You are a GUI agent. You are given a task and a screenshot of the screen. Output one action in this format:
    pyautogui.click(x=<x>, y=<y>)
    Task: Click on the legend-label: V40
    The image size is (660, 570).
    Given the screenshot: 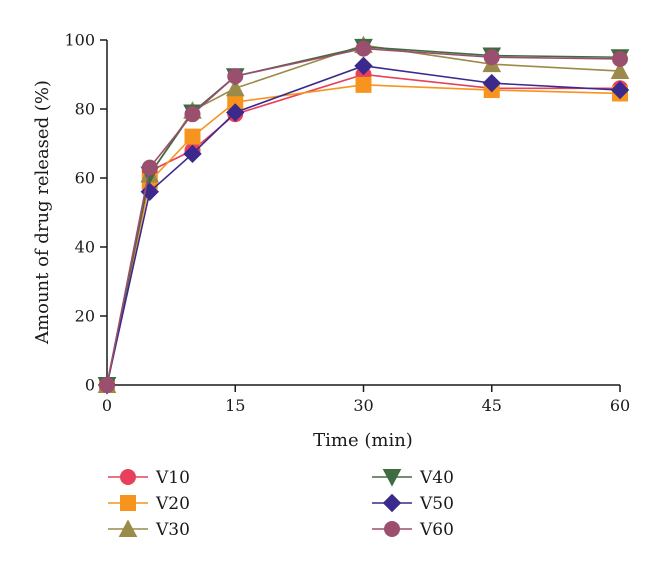 What is the action you would take?
    pyautogui.click(x=436, y=478)
    